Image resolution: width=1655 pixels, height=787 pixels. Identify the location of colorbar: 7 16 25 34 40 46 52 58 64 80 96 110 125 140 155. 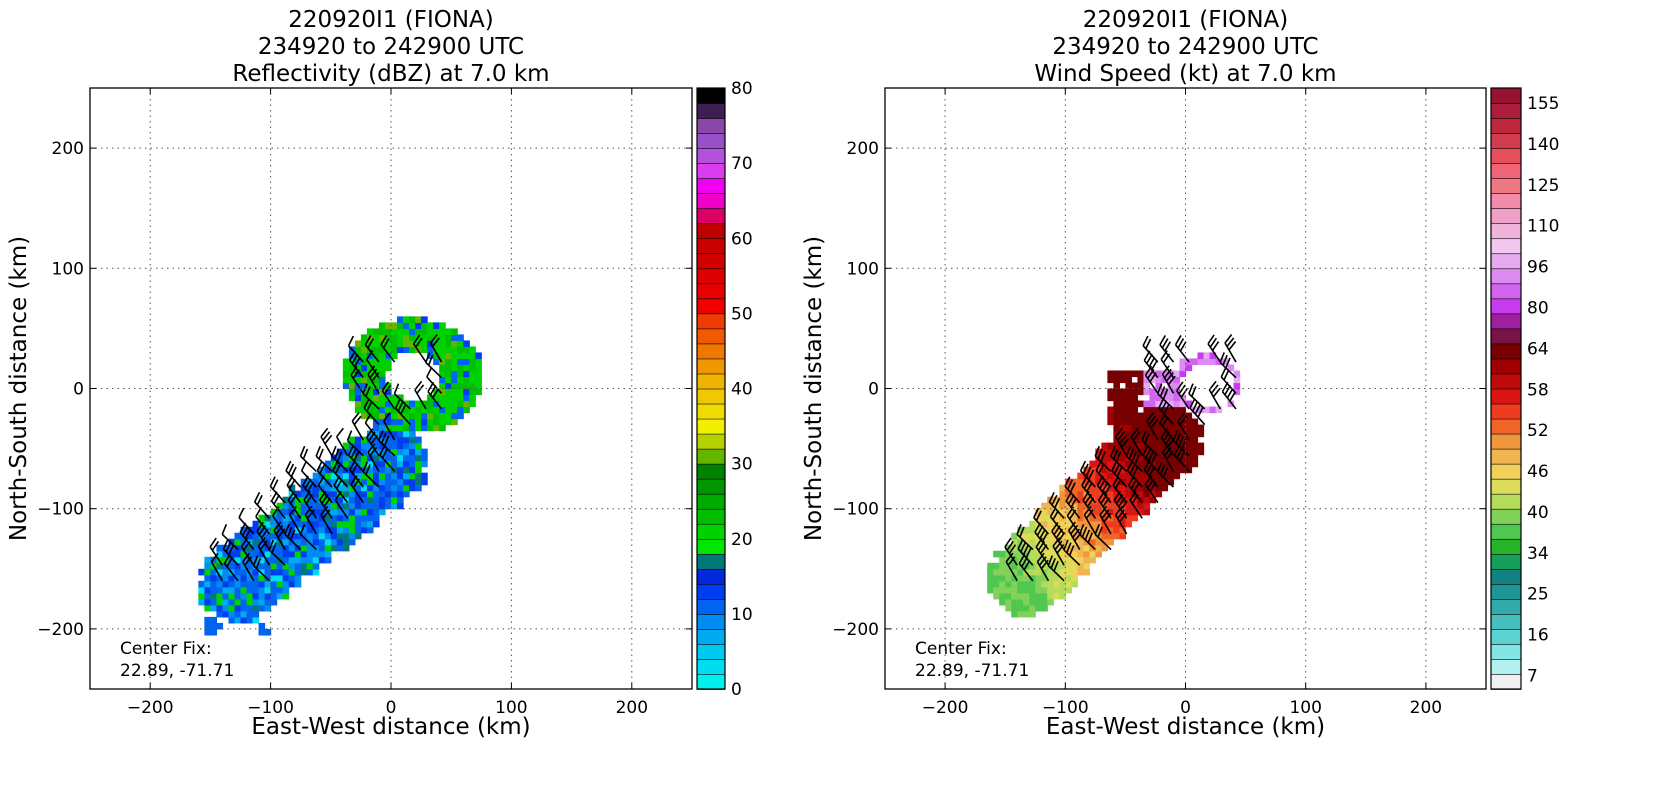
(1524, 388).